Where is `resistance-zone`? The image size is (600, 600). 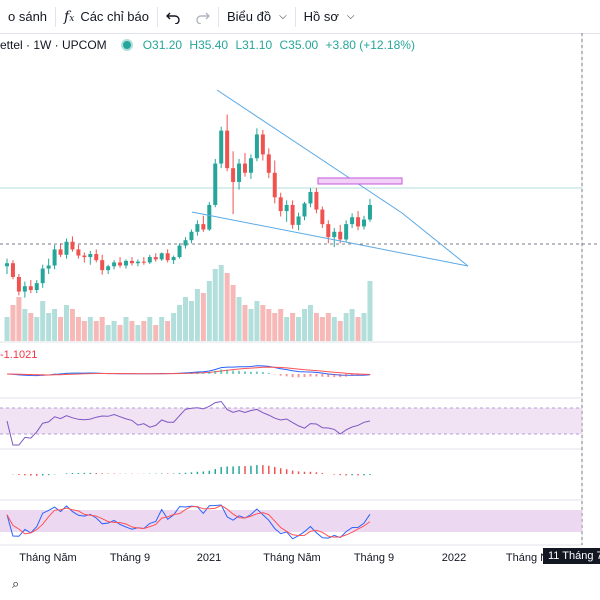 resistance-zone is located at coordinates (360, 181).